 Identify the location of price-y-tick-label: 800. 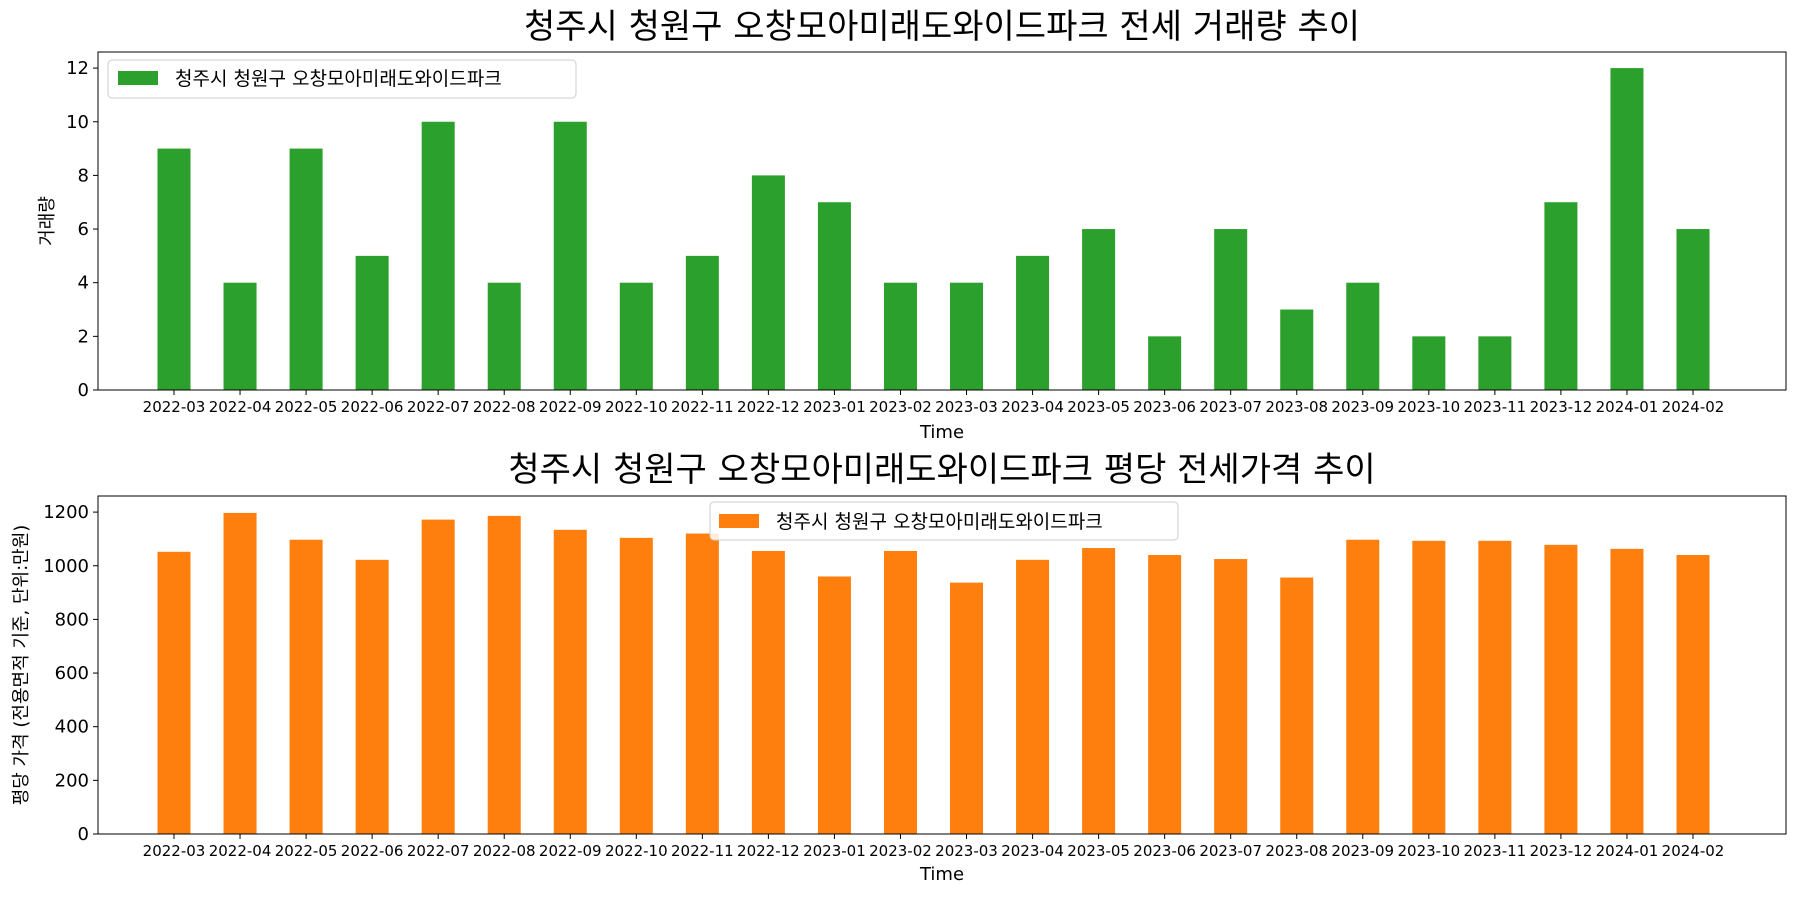
(72, 619).